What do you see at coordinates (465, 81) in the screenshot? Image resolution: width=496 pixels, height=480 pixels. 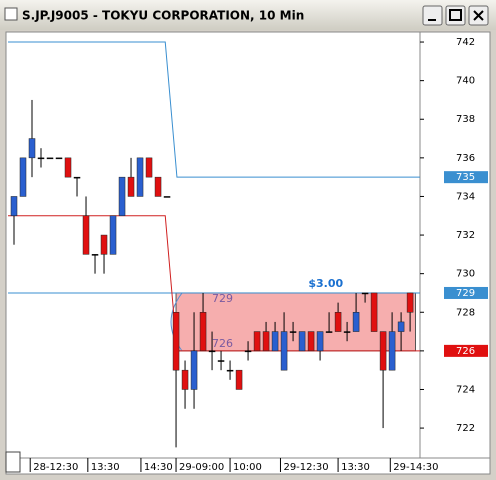 I see `y-tick-label: 740` at bounding box center [465, 81].